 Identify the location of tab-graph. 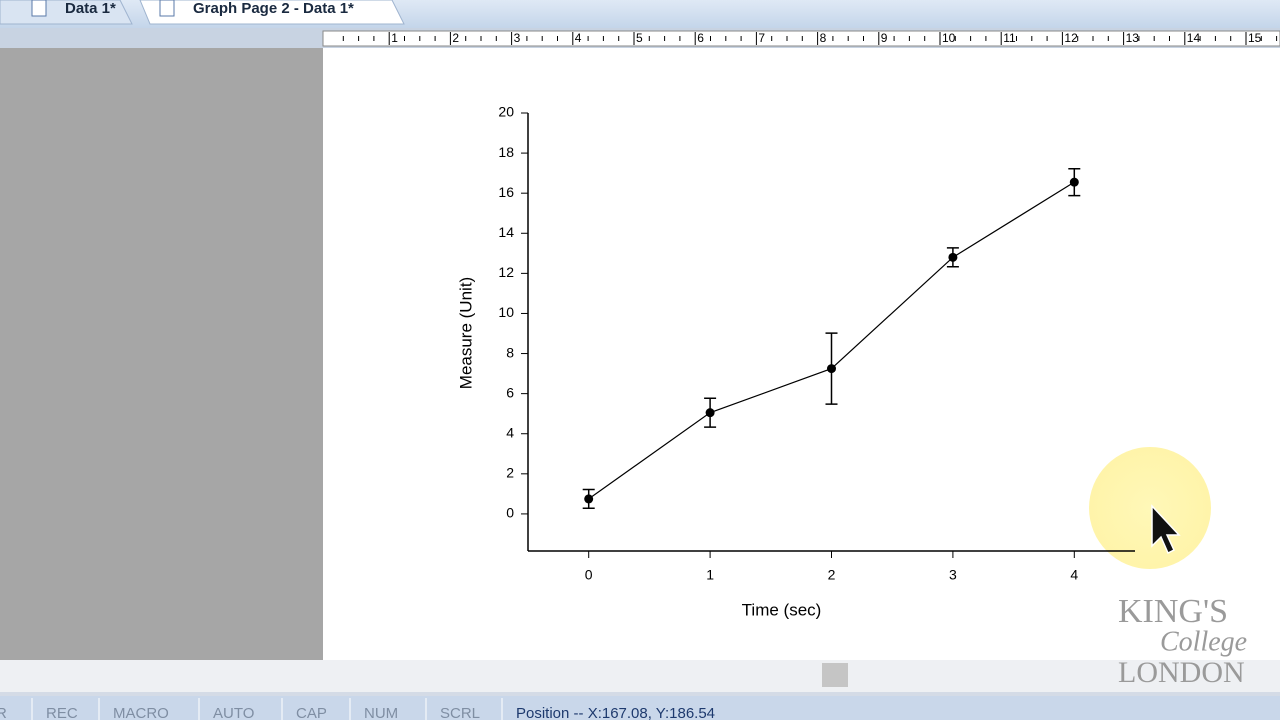
(272, 12).